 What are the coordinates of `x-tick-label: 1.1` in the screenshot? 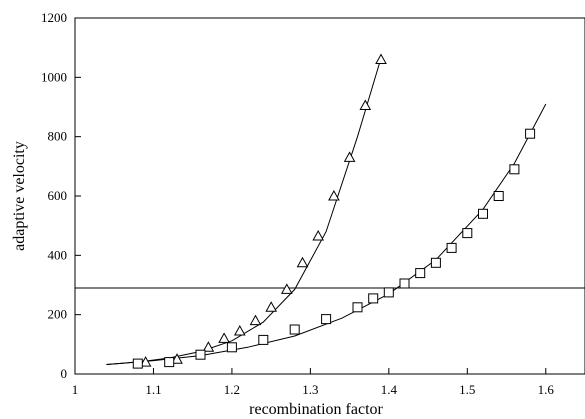 It's located at (153, 389).